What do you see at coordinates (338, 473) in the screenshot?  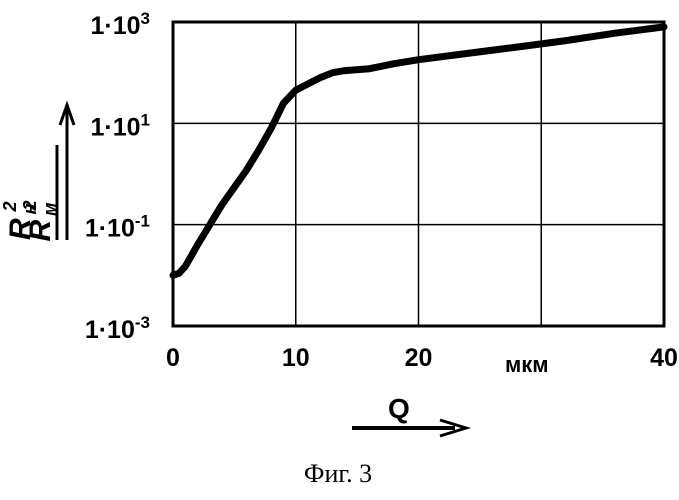 I see `figure-caption: Фиг. 3` at bounding box center [338, 473].